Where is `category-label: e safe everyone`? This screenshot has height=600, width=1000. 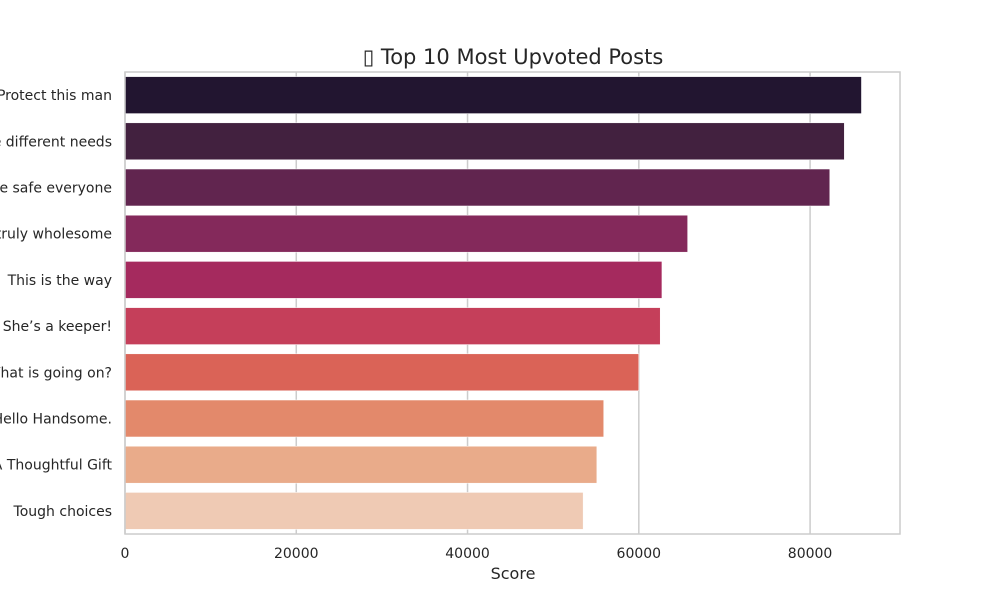 category-label: e safe everyone is located at coordinates (56, 189).